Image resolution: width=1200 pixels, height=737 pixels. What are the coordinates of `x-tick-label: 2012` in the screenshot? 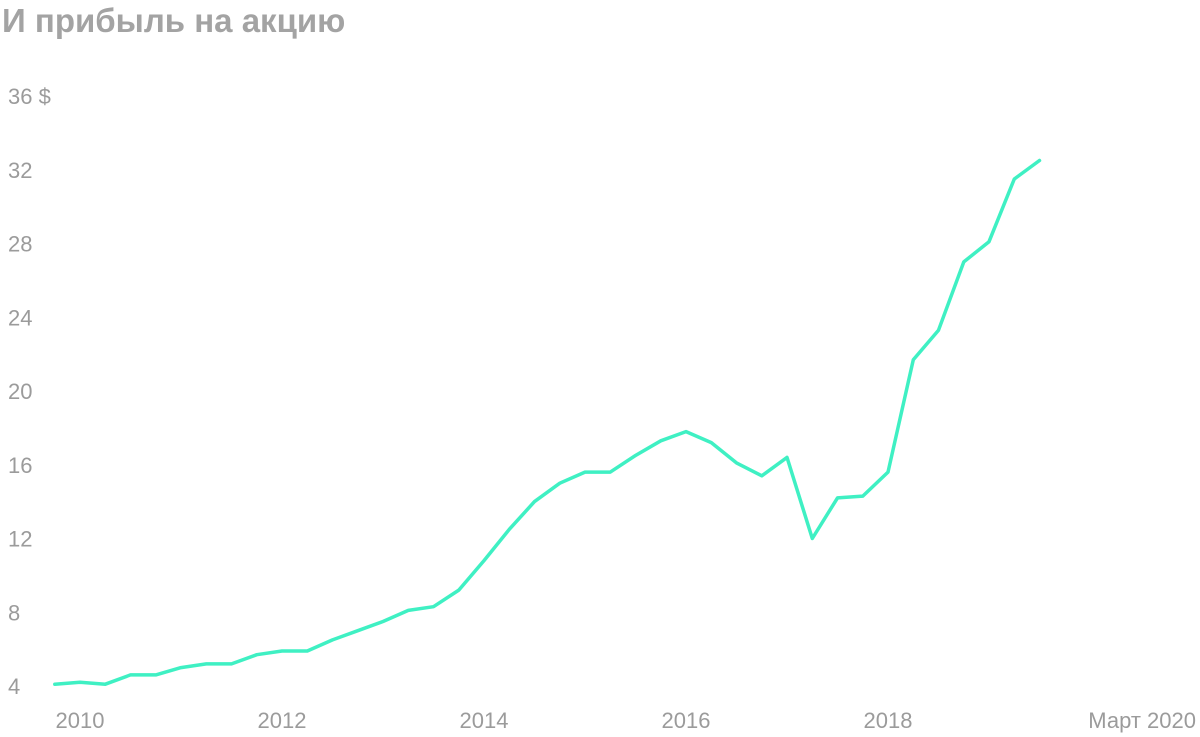 It's located at (282, 720).